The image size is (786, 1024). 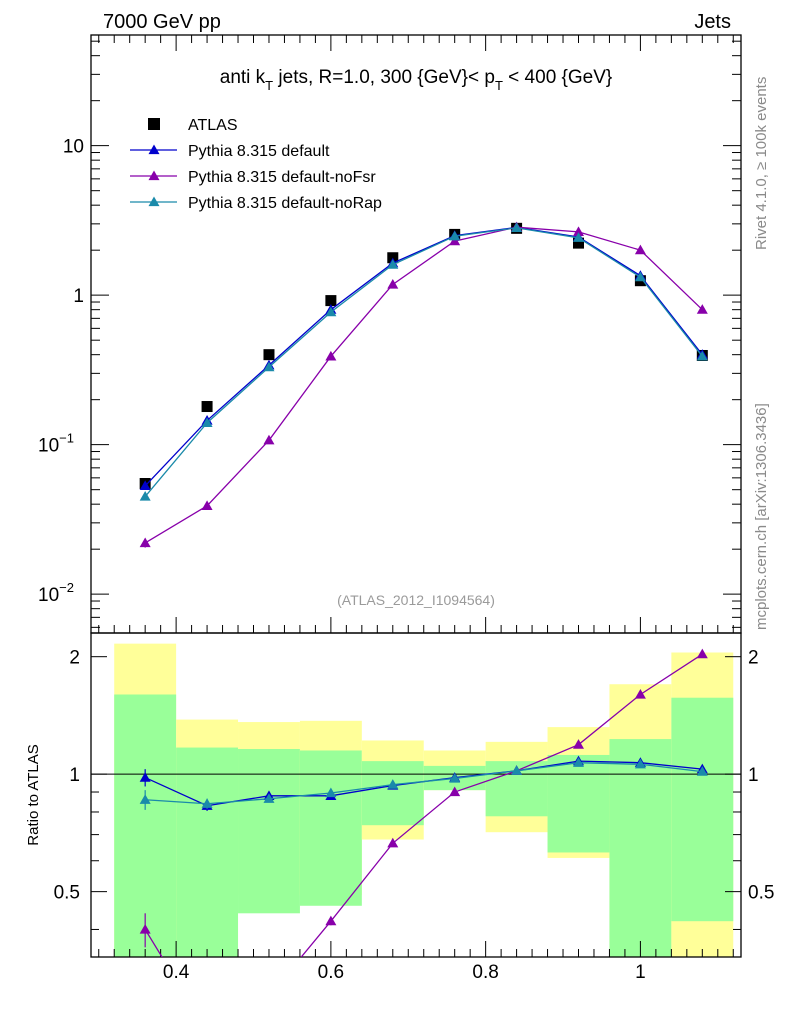 I want to click on x-tick-labels: 0.4 0.6 0.8 1, so click(x=404, y=972).